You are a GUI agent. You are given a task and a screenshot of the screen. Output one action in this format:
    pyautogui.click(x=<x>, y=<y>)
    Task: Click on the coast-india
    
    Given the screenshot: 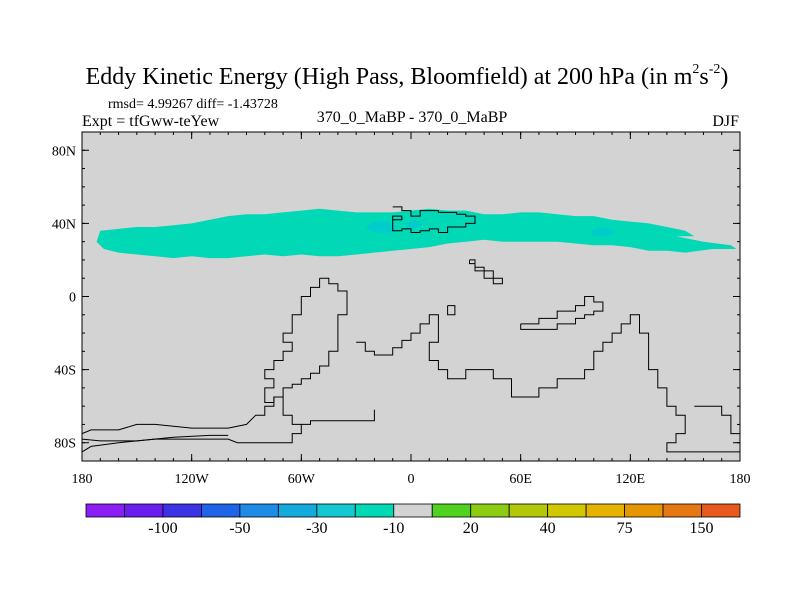 What is the action you would take?
    pyautogui.click(x=562, y=313)
    